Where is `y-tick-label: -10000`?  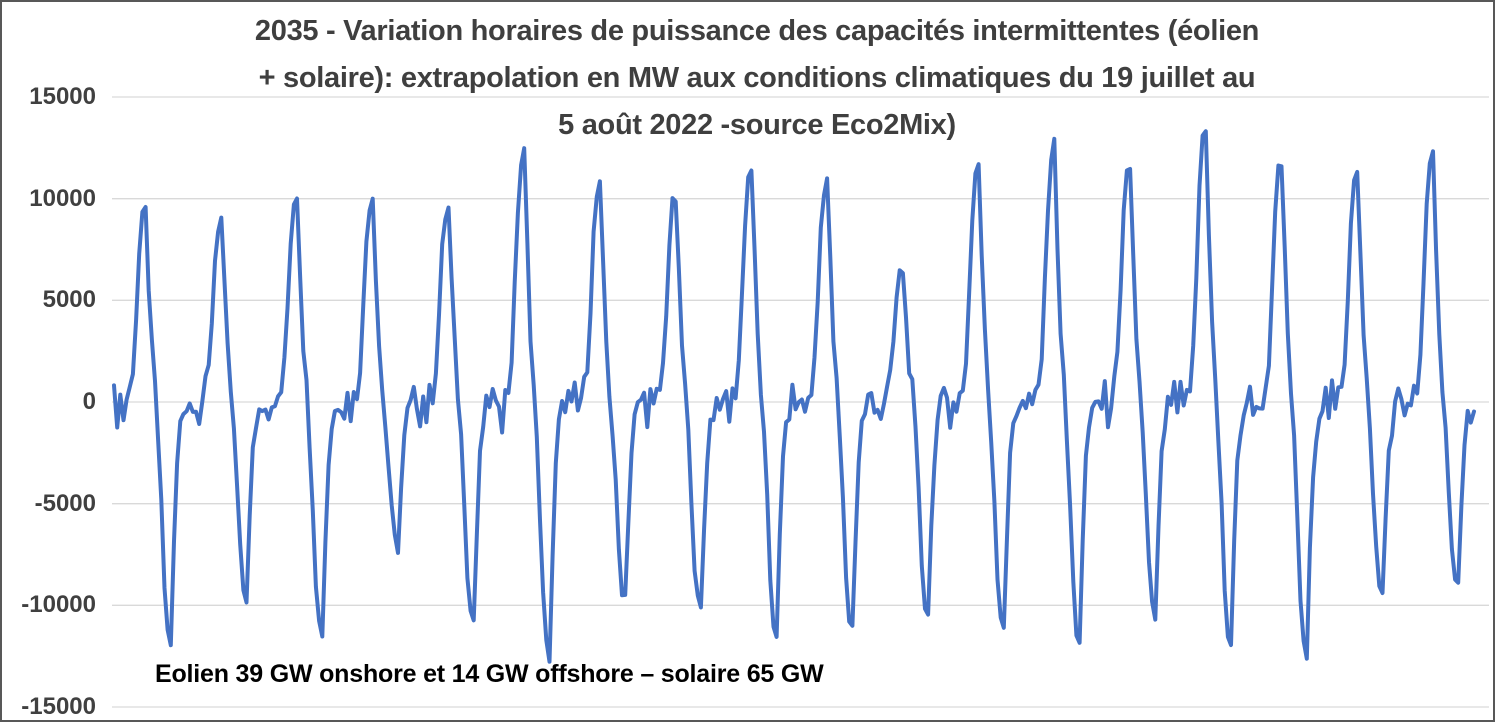 y-tick-label: -10000 is located at coordinates (58, 605).